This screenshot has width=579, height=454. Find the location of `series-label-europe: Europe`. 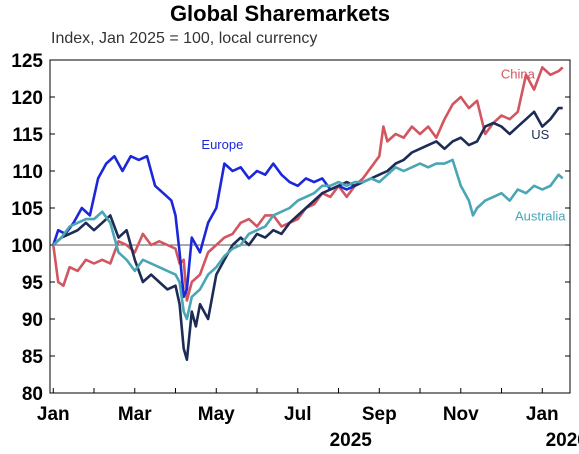

series-label-europe: Europe is located at coordinates (222, 144).